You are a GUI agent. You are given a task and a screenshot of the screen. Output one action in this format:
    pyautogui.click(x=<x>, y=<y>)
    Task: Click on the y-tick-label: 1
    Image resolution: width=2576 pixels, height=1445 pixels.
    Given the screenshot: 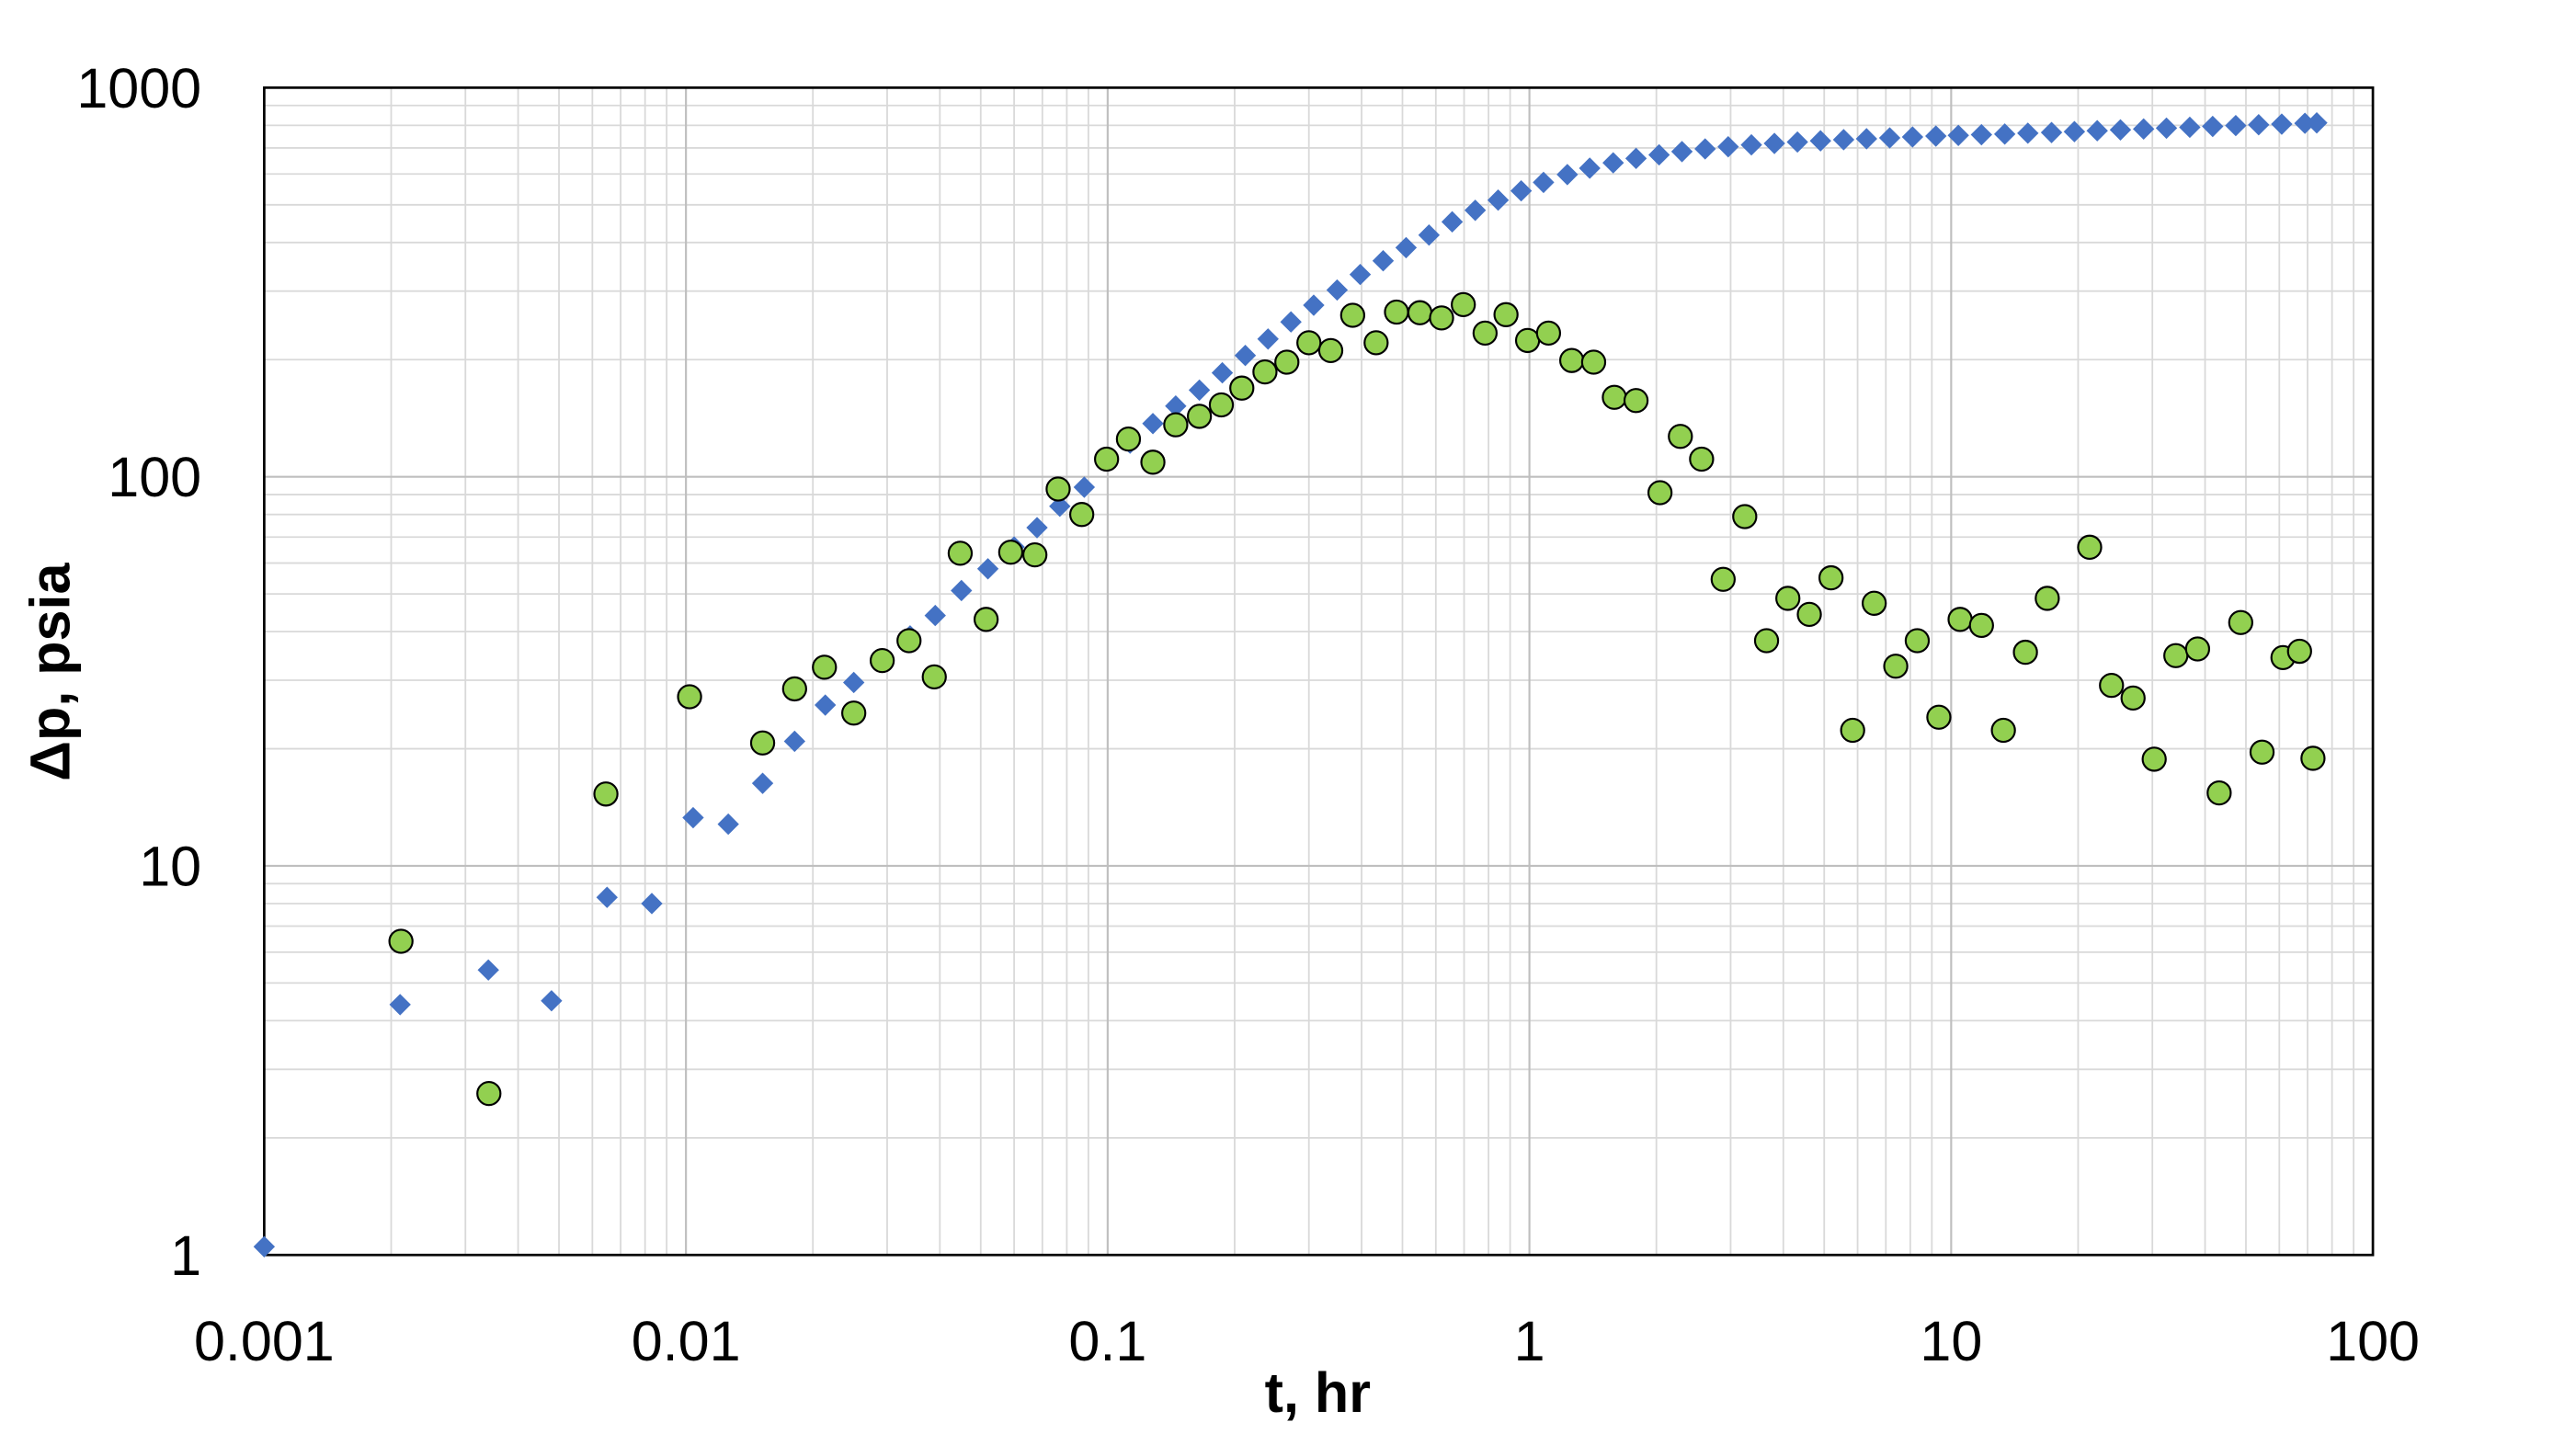 What is the action you would take?
    pyautogui.click(x=185, y=1255)
    